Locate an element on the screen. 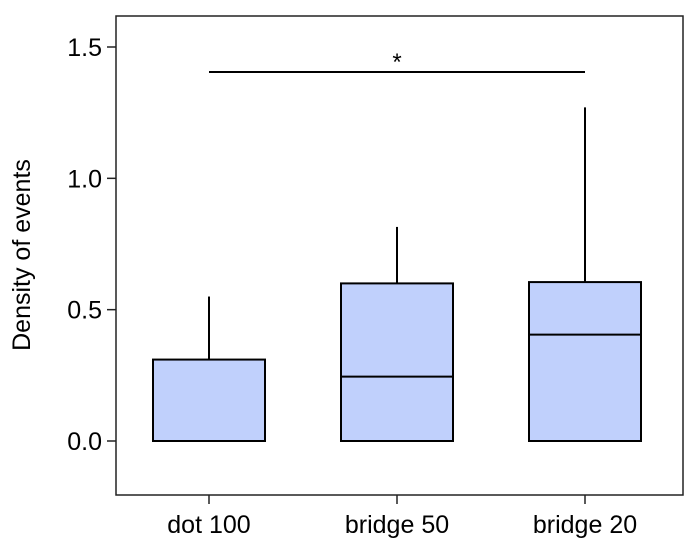 Image resolution: width=691 pixels, height=549 pixels. y-axis-ticks: 0.0 0.5 1.0 1.5 is located at coordinates (91, 245).